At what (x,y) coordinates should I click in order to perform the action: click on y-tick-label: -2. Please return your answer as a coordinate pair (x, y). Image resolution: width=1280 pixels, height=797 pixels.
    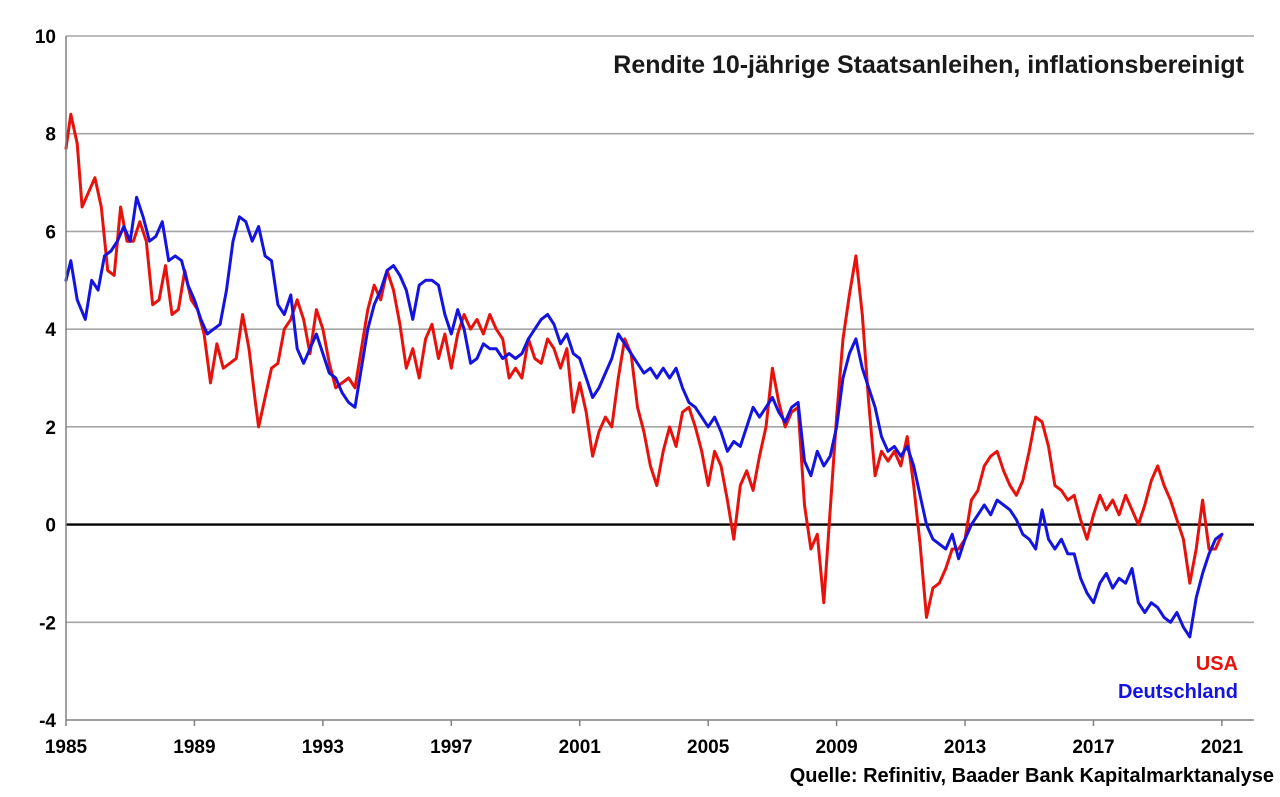
    Looking at the image, I should click on (47, 623).